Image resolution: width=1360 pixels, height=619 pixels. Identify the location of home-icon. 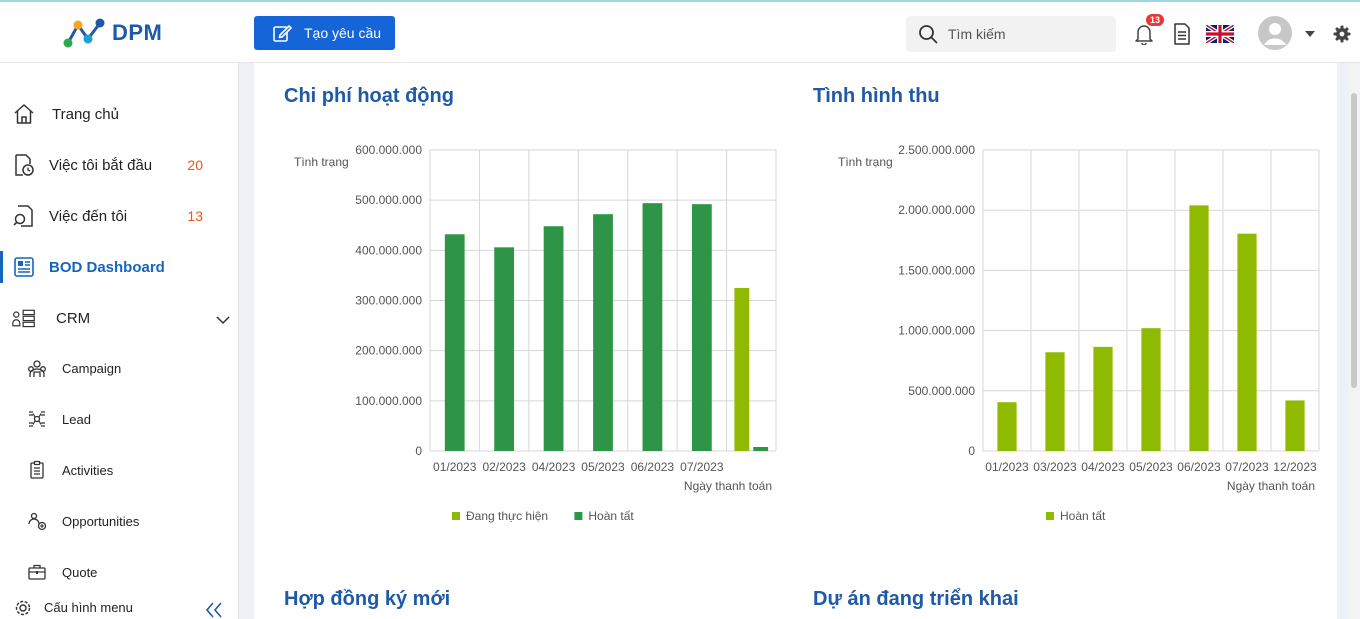
(24, 114).